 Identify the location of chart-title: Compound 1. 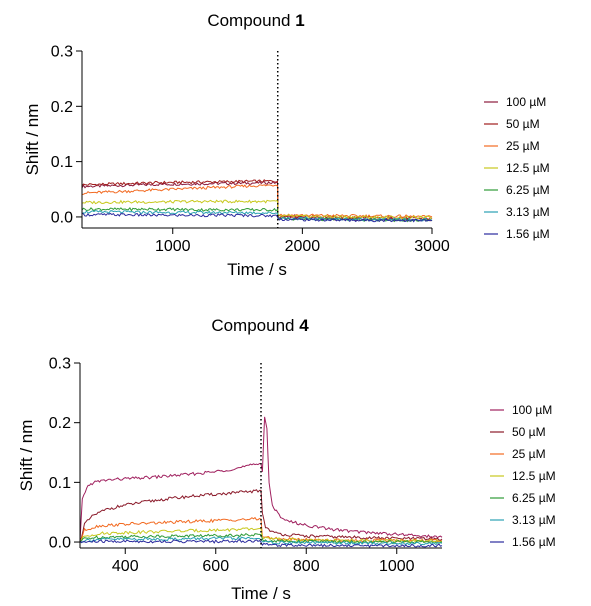
(255, 20).